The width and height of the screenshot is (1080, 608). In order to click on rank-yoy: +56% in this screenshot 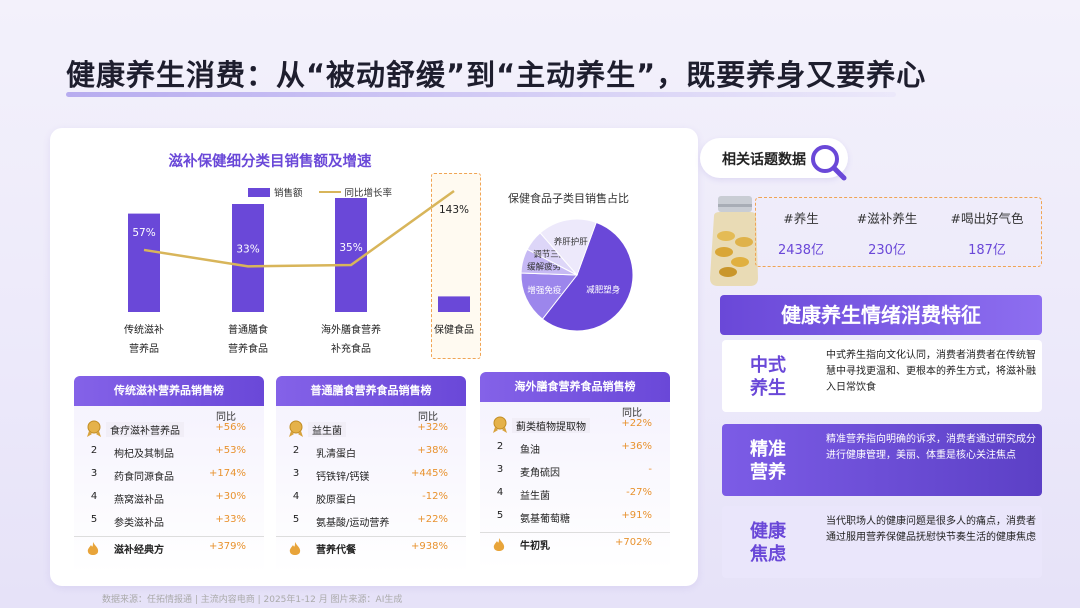, I will do `click(230, 427)`.